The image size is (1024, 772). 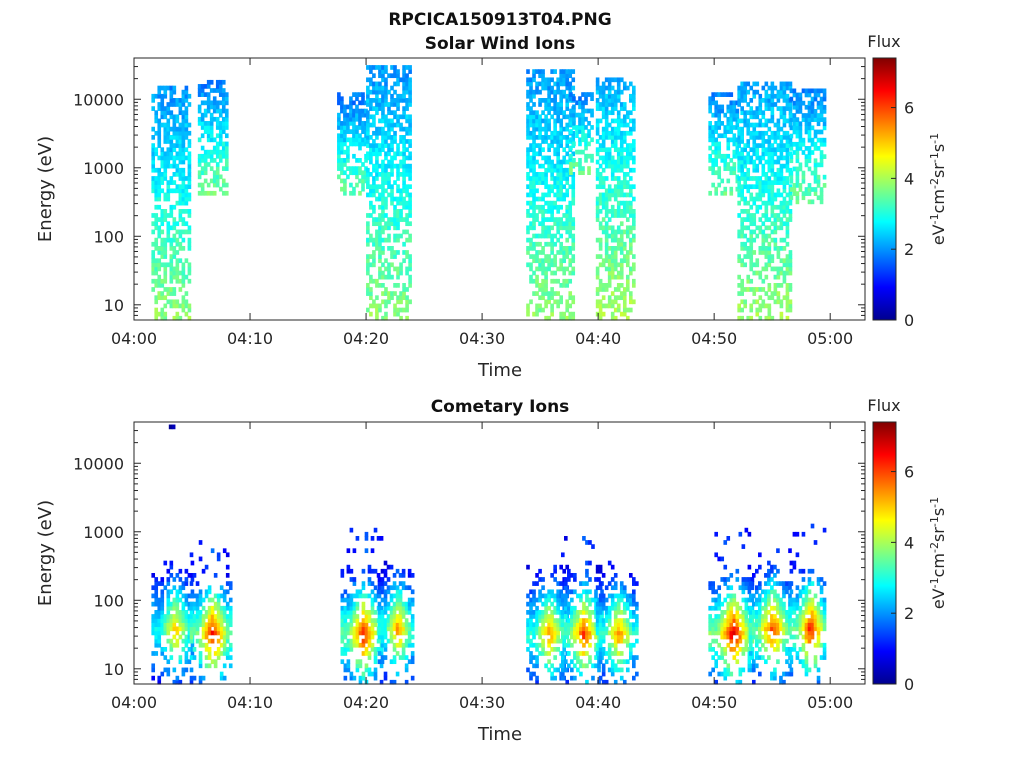 I want to click on colorbar-tick-label: 4, so click(x=909, y=178).